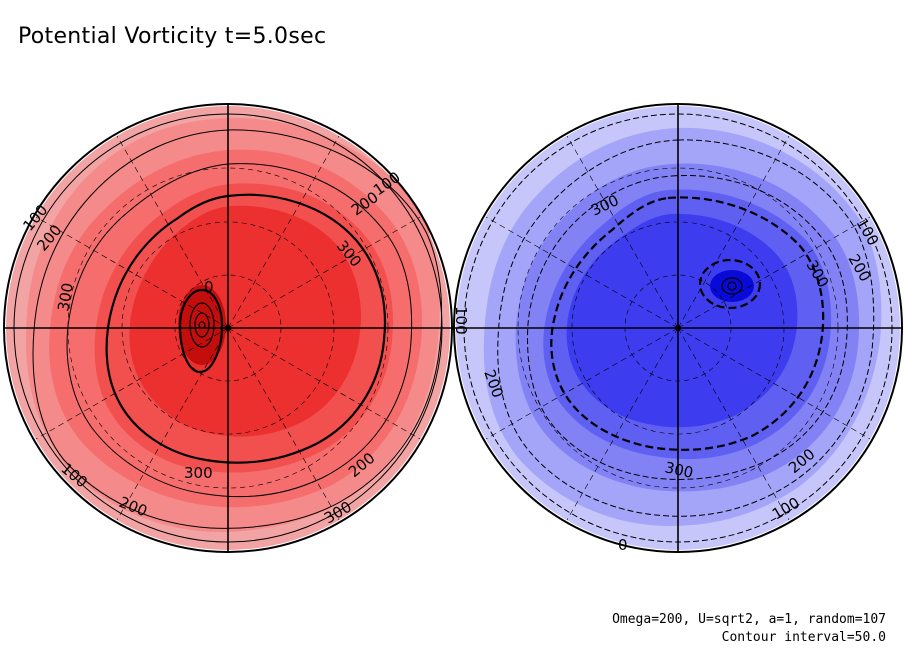 The width and height of the screenshot is (904, 654). What do you see at coordinates (198, 473) in the screenshot?
I see `north-label-300-c: 300` at bounding box center [198, 473].